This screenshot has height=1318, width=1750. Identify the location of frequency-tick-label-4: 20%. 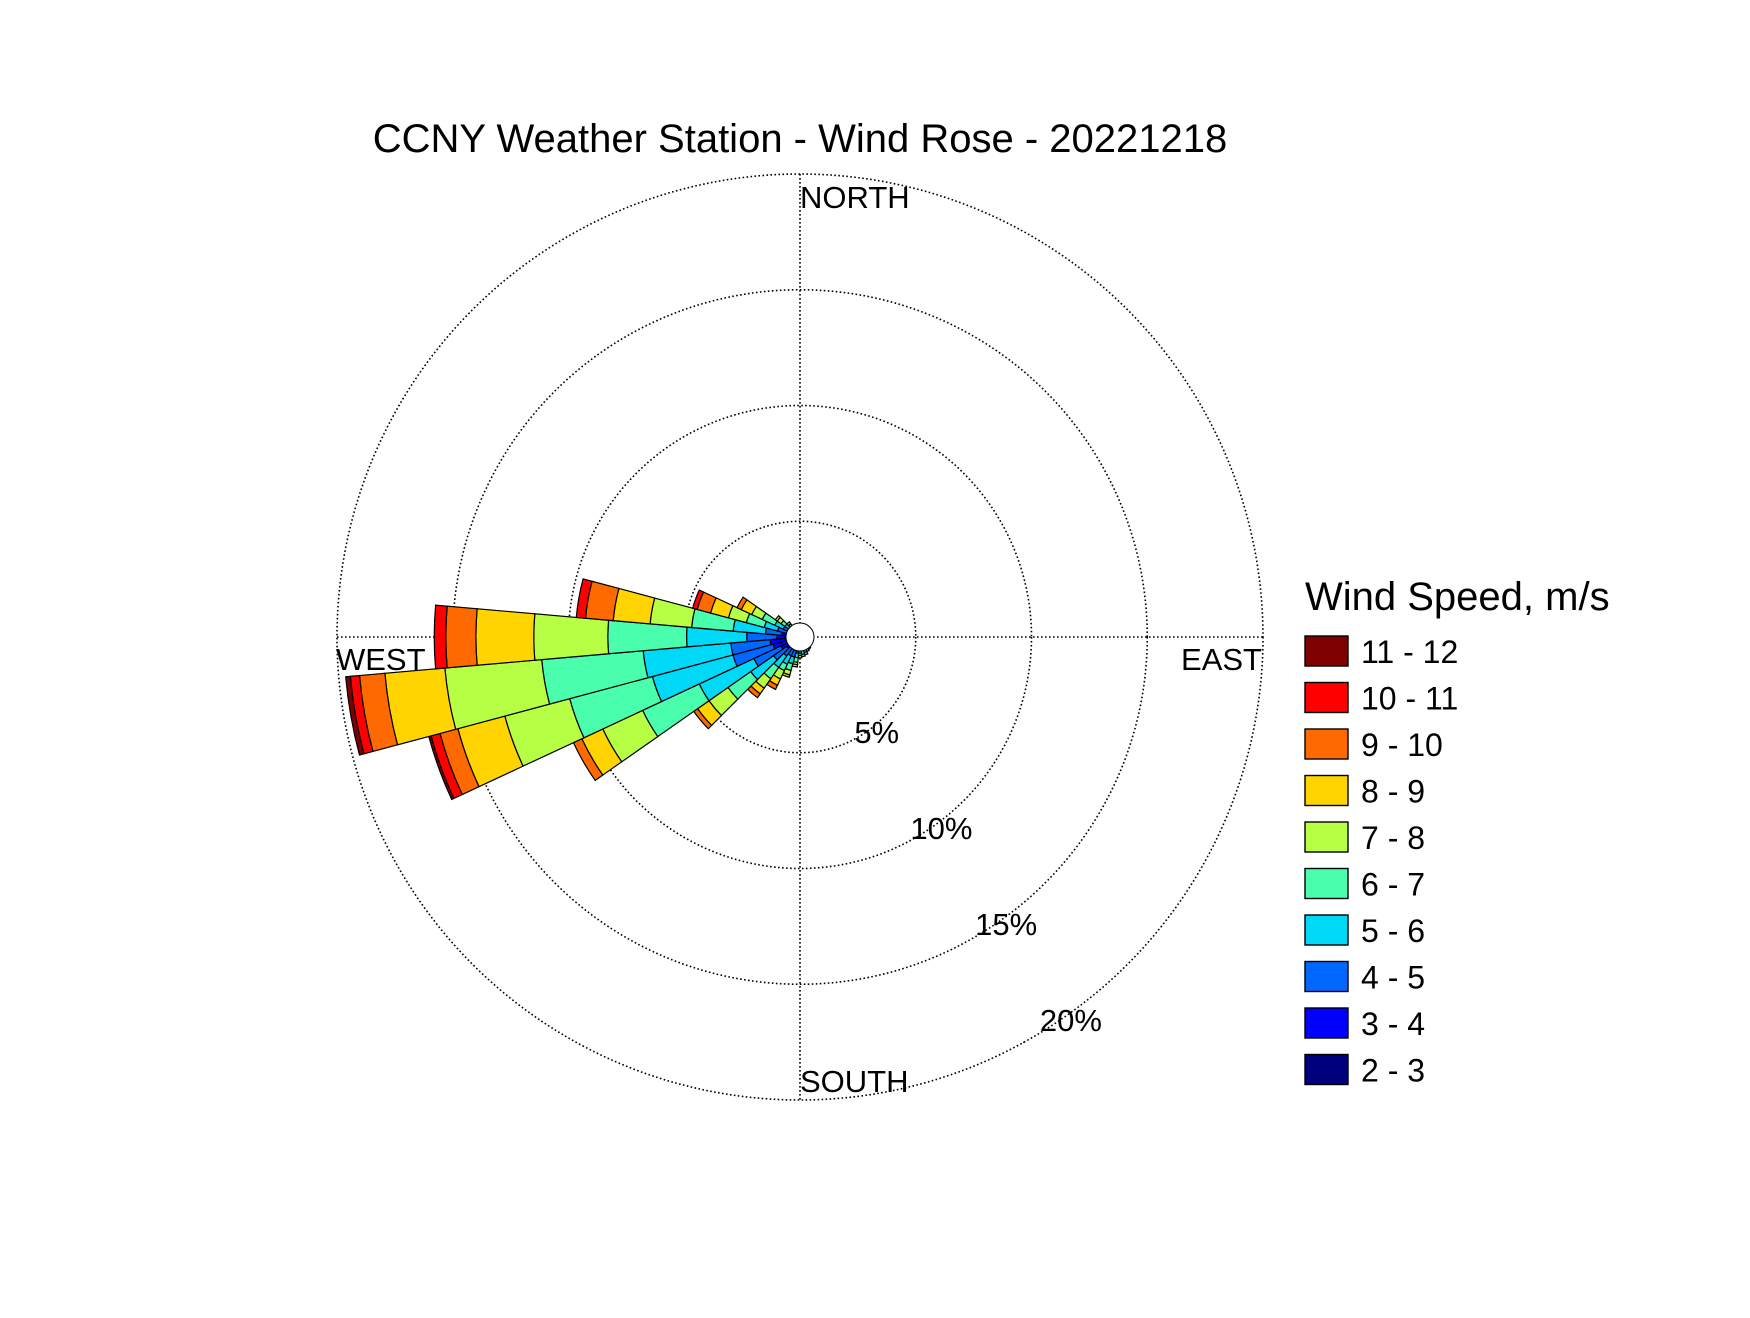
(1071, 1020).